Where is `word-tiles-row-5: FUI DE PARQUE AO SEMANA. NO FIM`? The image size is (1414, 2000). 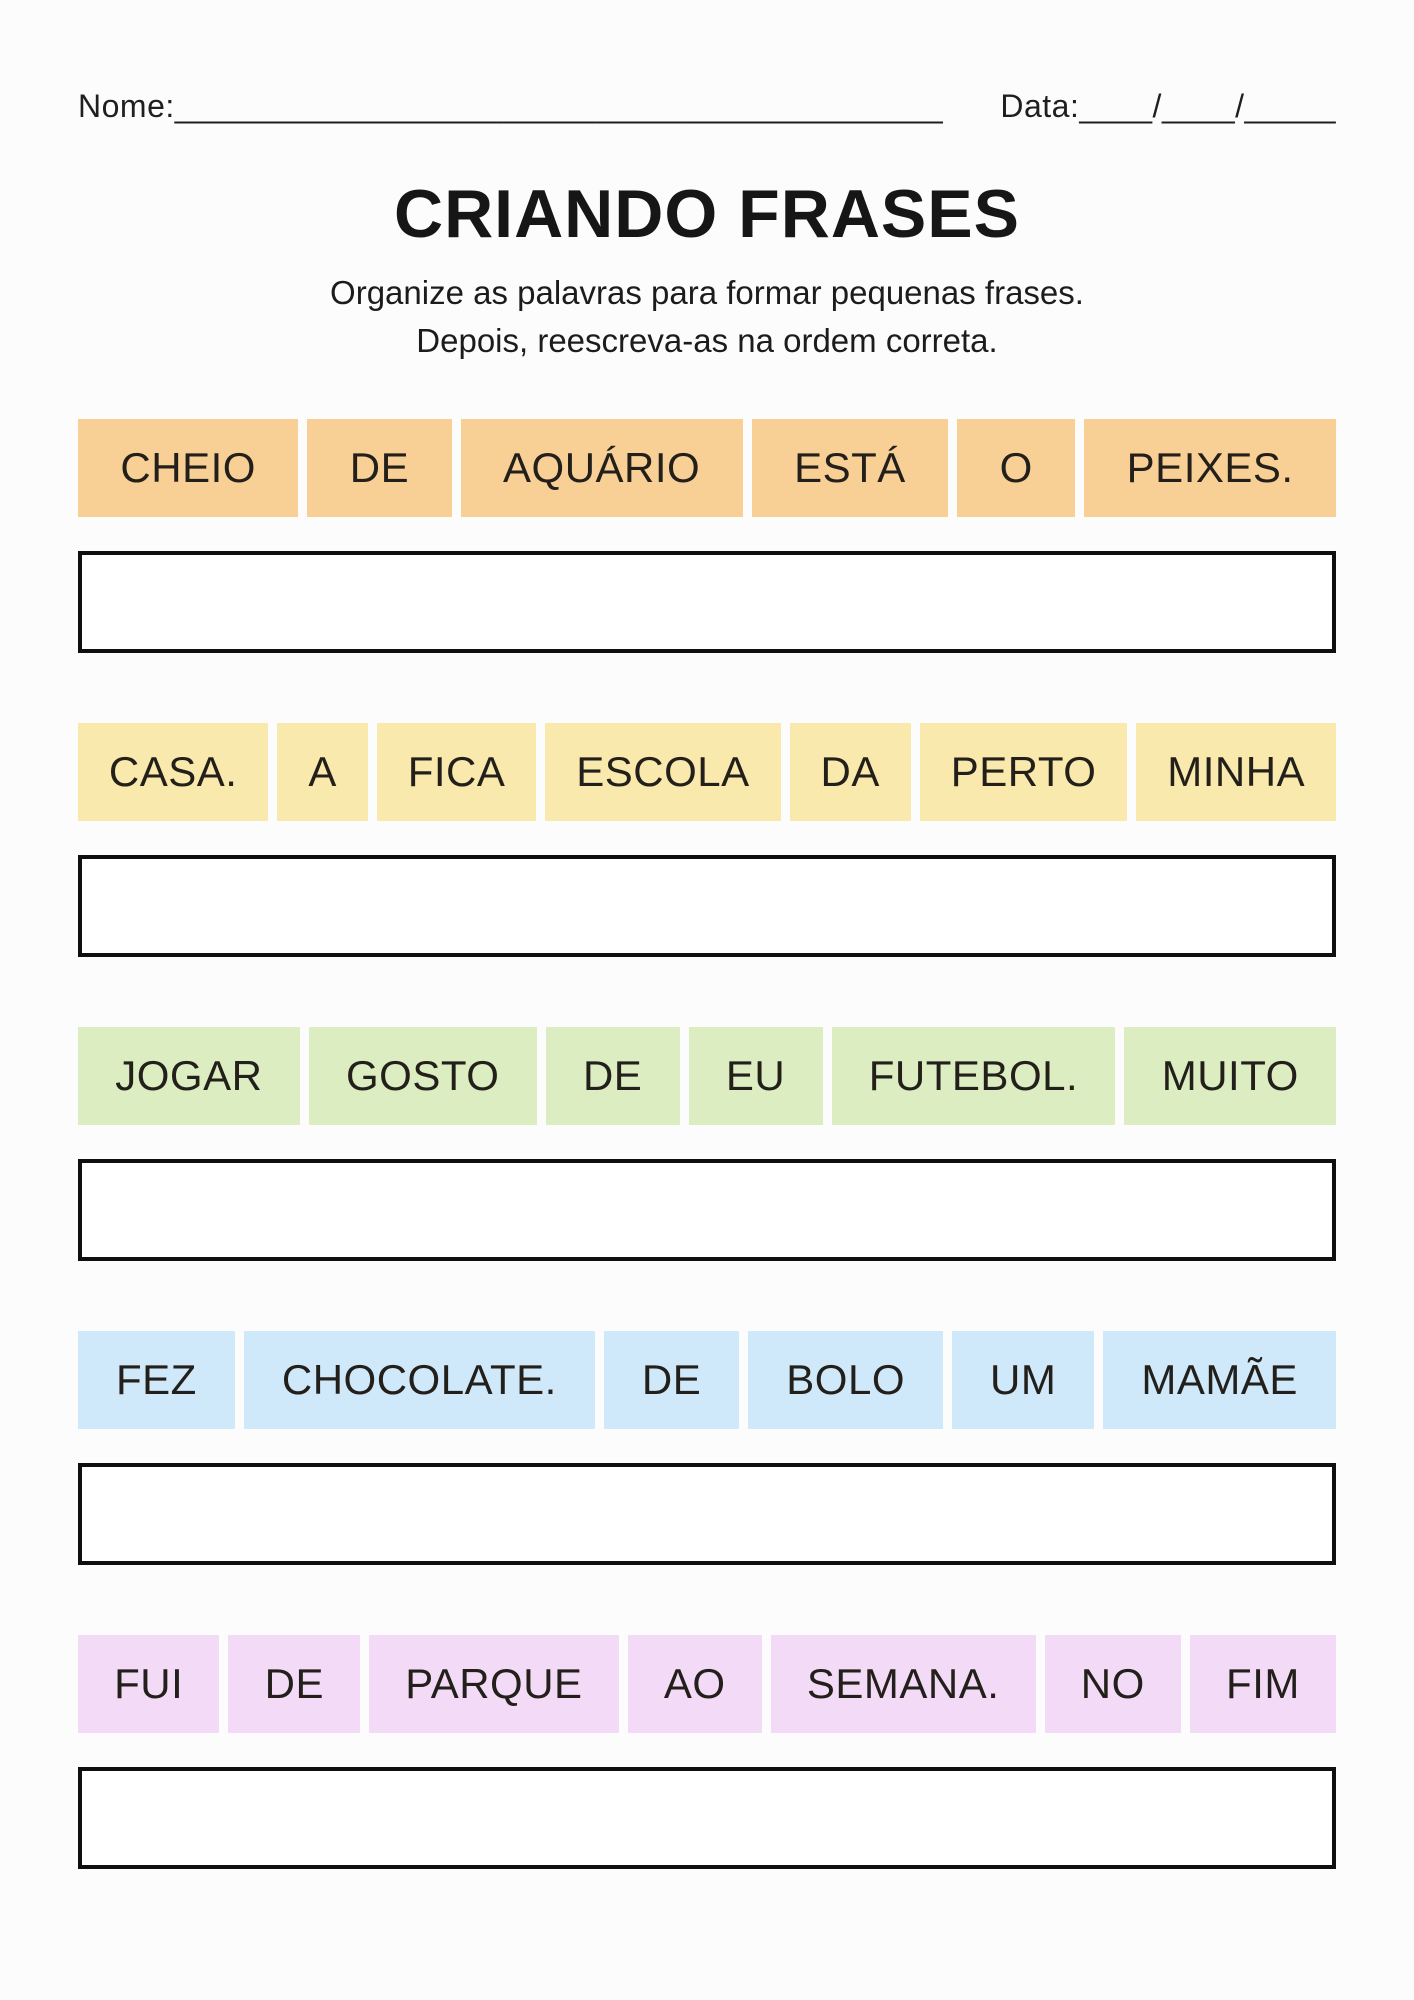
word-tiles-row-5: FUI DE PARQUE AO SEMANA. NO FIM is located at coordinates (707, 1683).